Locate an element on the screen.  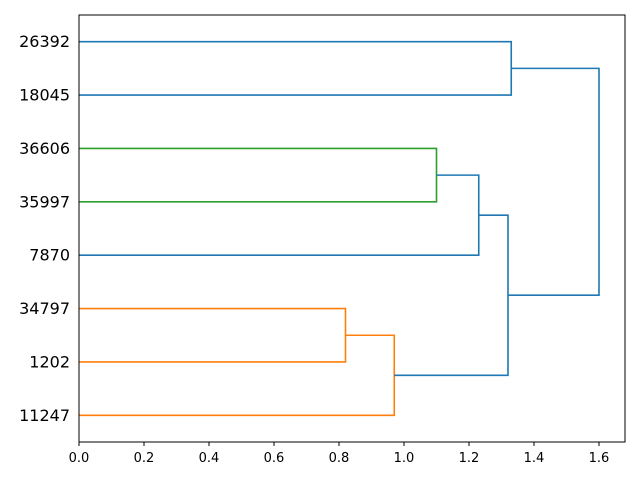
x-tick-label: 1.6 is located at coordinates (599, 458).